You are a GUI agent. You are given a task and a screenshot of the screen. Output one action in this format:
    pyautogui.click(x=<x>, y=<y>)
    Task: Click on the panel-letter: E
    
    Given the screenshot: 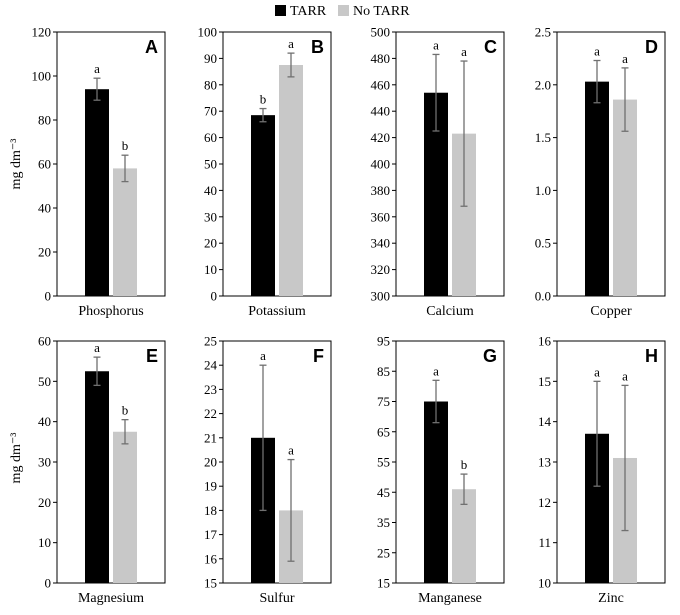 What is the action you would take?
    pyautogui.click(x=152, y=356)
    